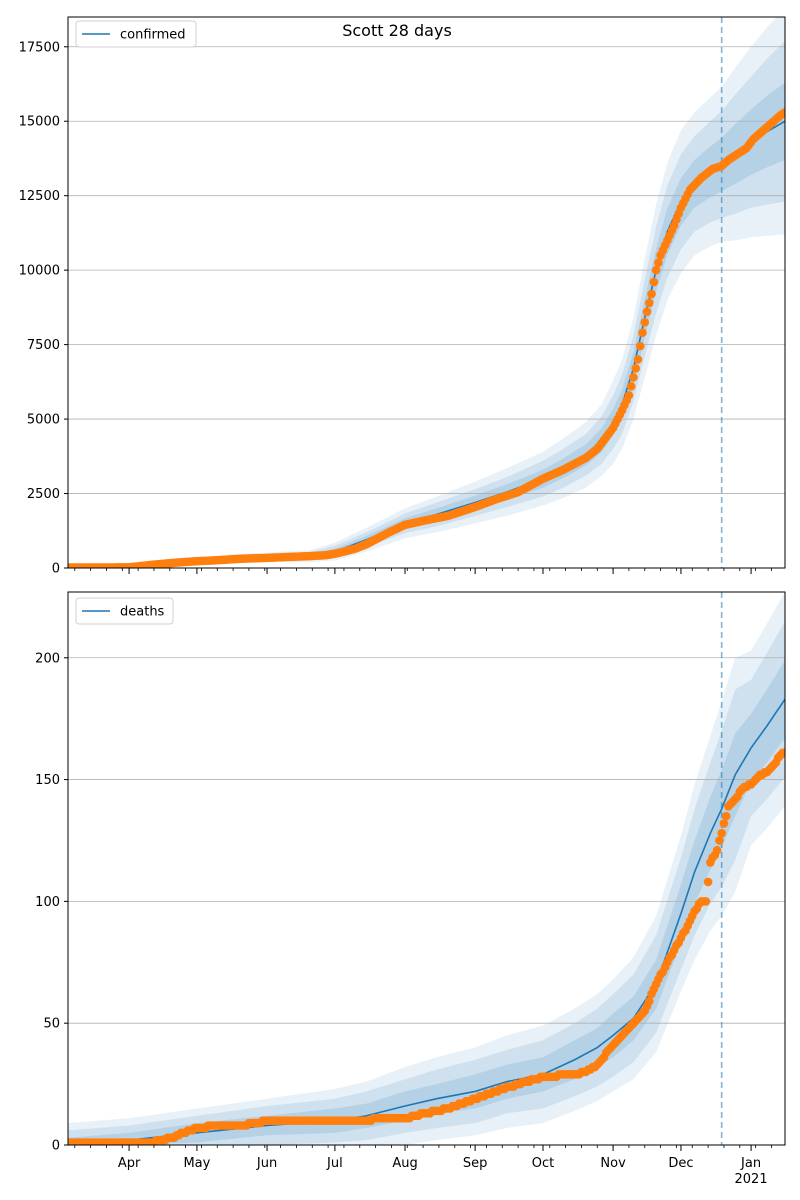 This screenshot has width=800, height=1200. I want to click on deaths-ytick-label-1: 50, so click(51, 1024).